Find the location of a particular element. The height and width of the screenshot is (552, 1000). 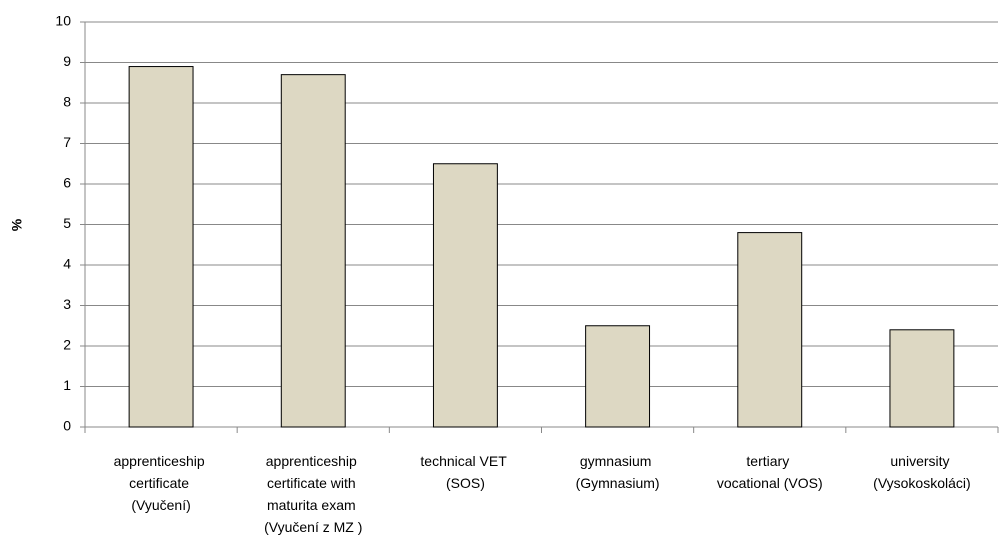

x-tick-label-line: vocational (VOS) is located at coordinates (770, 483).